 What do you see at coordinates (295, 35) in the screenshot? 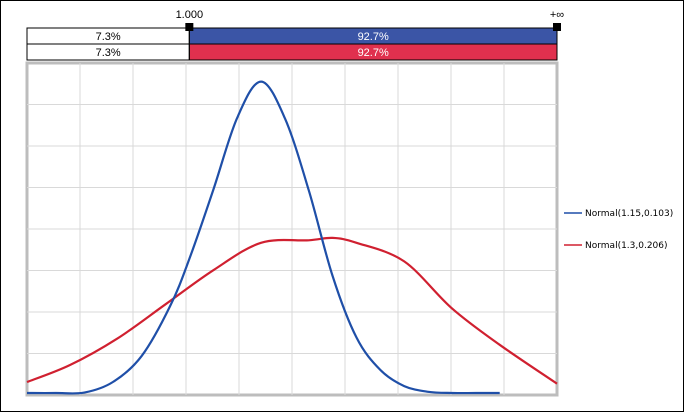
I see `probability-bars: 7.3% 92.7% 7.3% 92.7% 1.000 +∞` at bounding box center [295, 35].